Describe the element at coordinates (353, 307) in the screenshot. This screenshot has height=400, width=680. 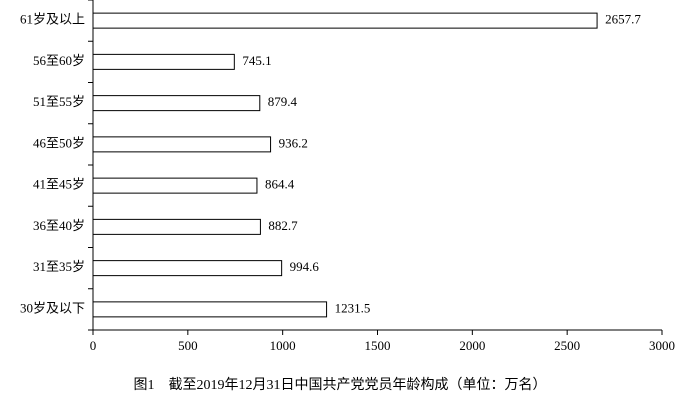
I see `value-label: 1231.5` at that location.